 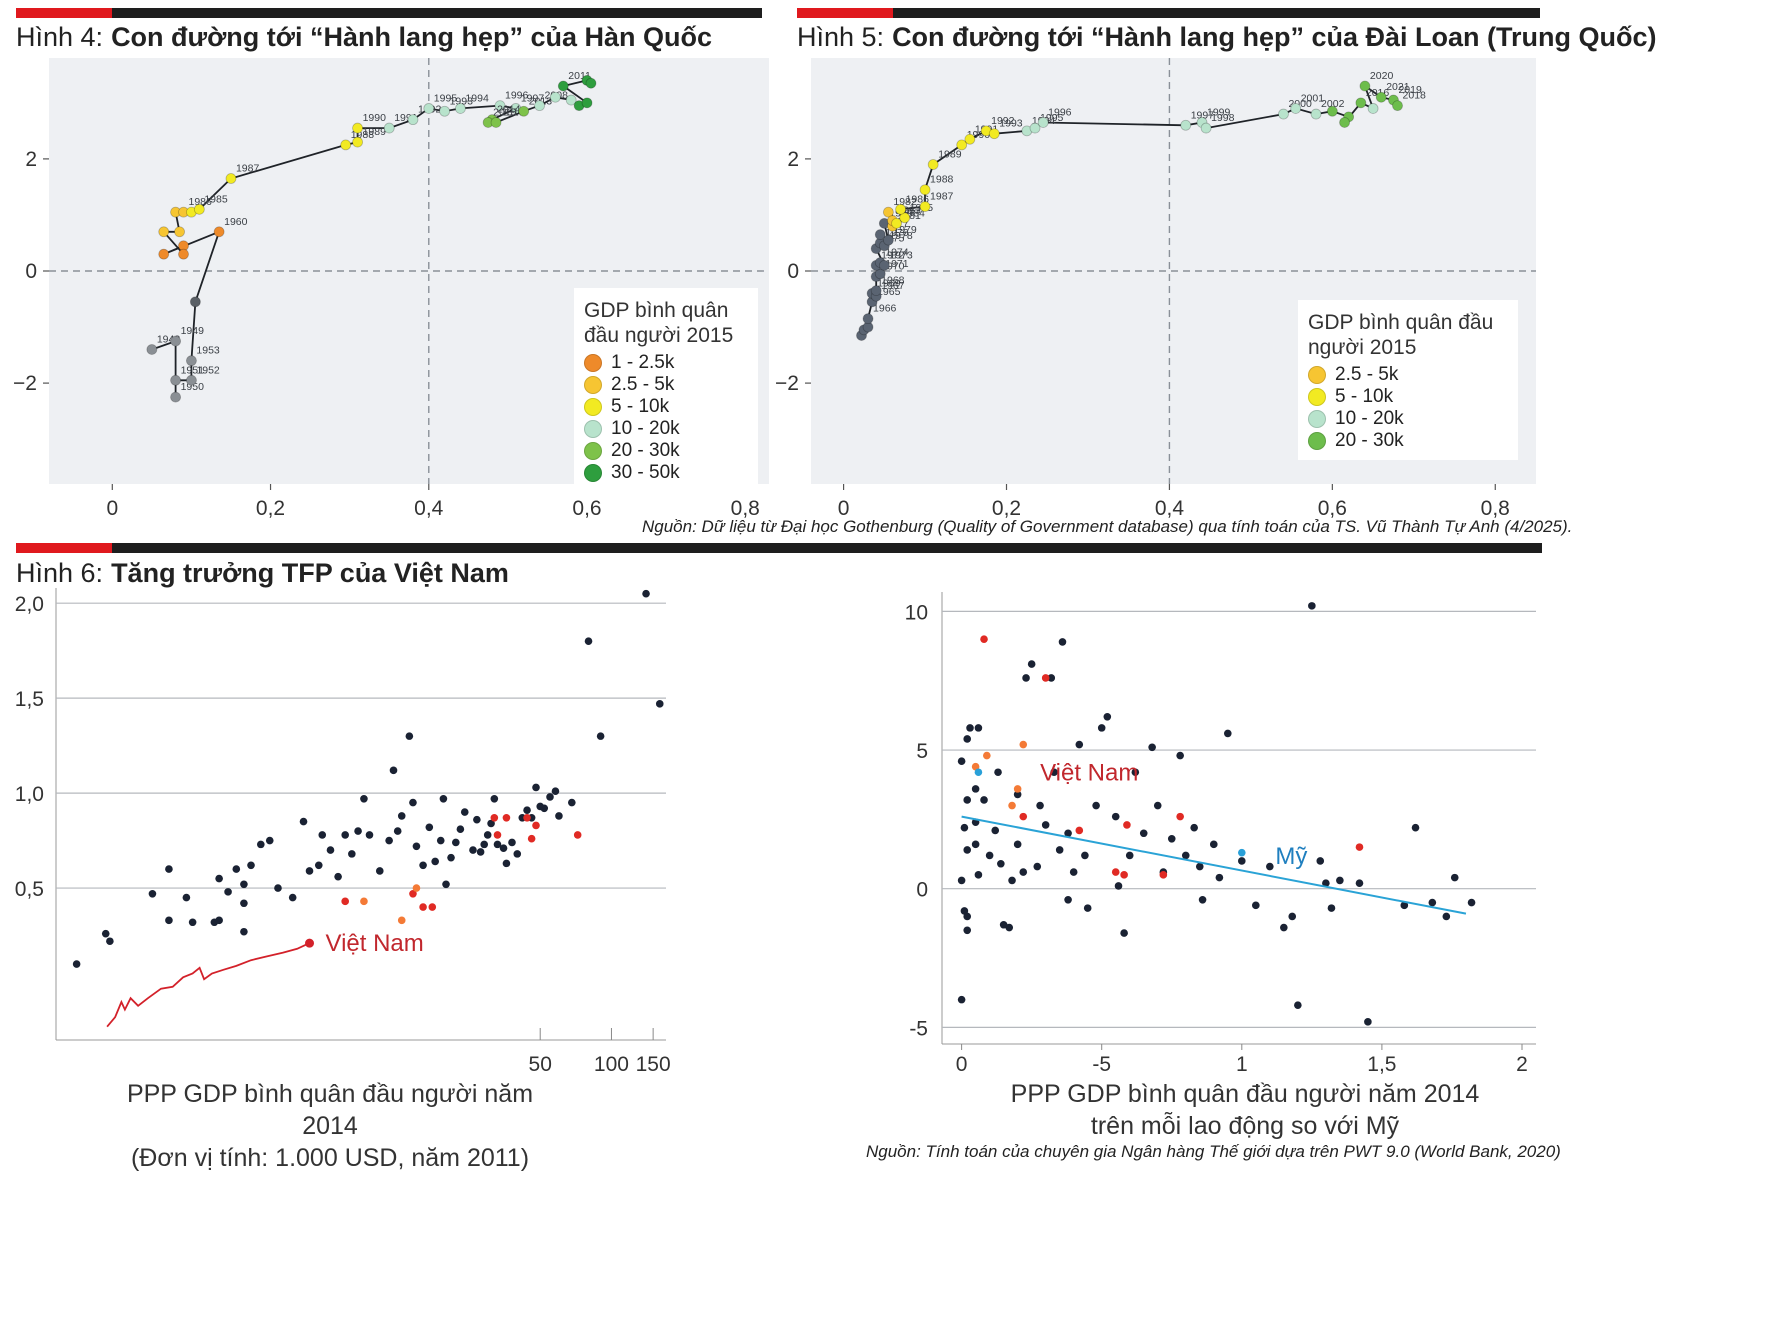 I want to click on fig4-point-label: 1993, so click(x=462, y=101).